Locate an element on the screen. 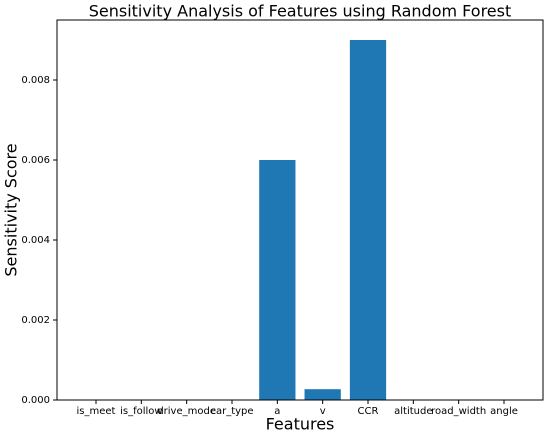 The height and width of the screenshot is (436, 550). y-axis-label: Sensitivity Score is located at coordinates (11, 209).